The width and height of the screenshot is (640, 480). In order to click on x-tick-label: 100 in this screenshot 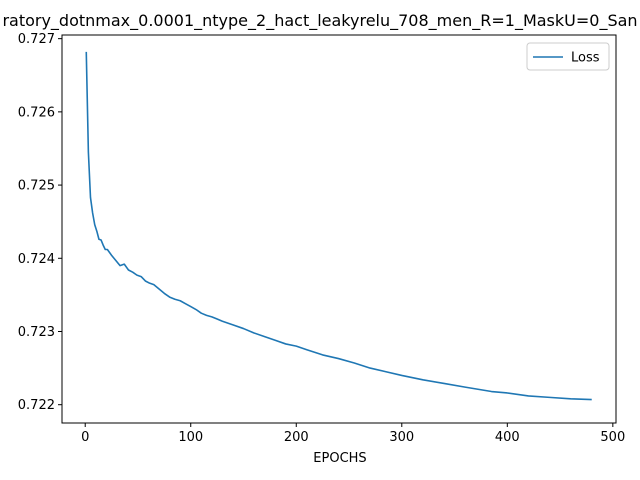, I will do `click(190, 437)`.